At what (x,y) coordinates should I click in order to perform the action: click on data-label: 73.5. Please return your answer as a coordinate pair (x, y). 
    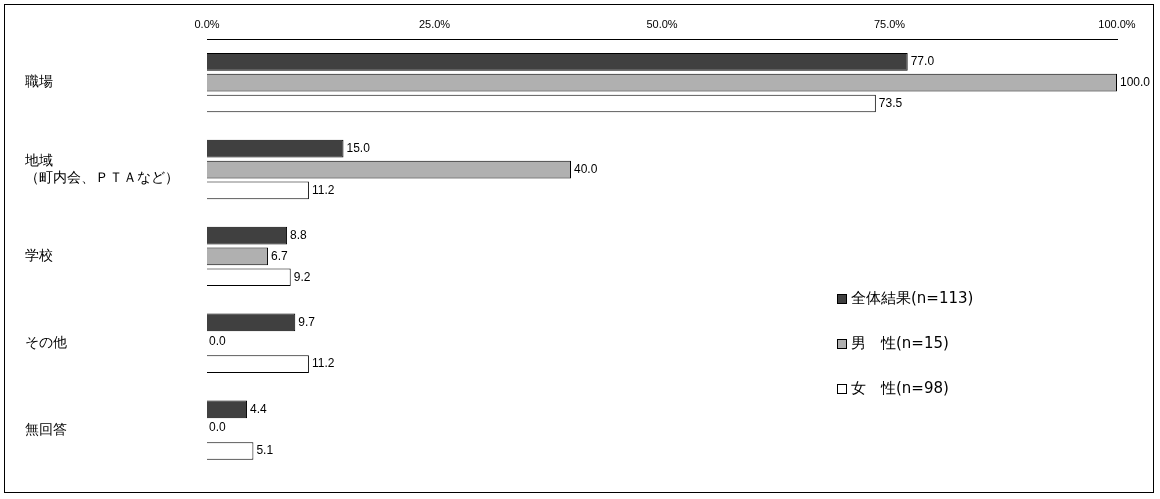
    Looking at the image, I should click on (890, 102).